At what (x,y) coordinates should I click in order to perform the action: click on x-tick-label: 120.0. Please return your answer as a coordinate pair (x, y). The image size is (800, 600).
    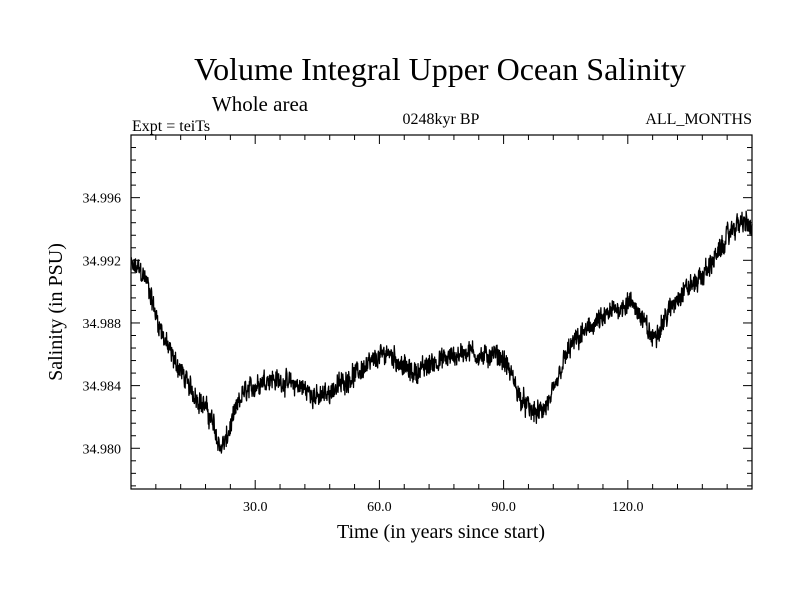
    Looking at the image, I should click on (628, 507).